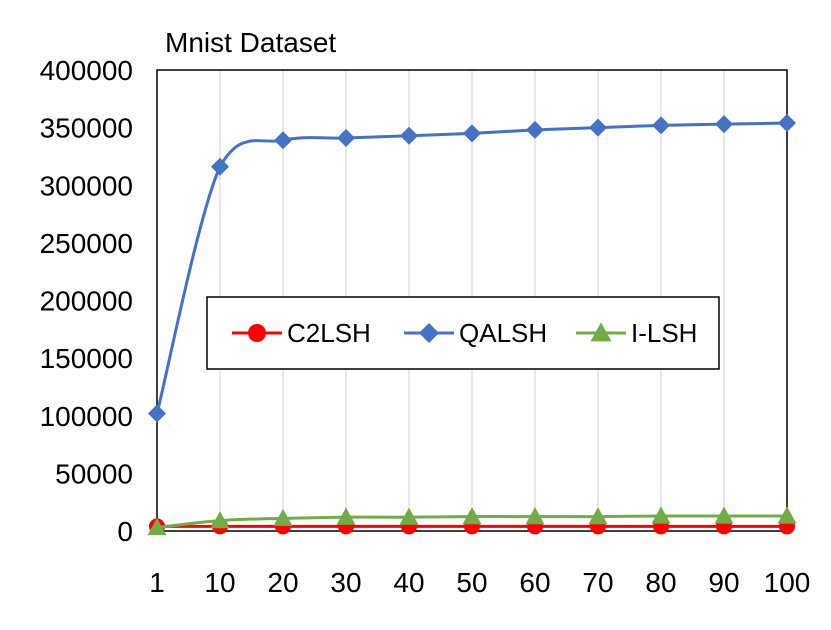  I want to click on y-tick-label: 100000, so click(86, 416).